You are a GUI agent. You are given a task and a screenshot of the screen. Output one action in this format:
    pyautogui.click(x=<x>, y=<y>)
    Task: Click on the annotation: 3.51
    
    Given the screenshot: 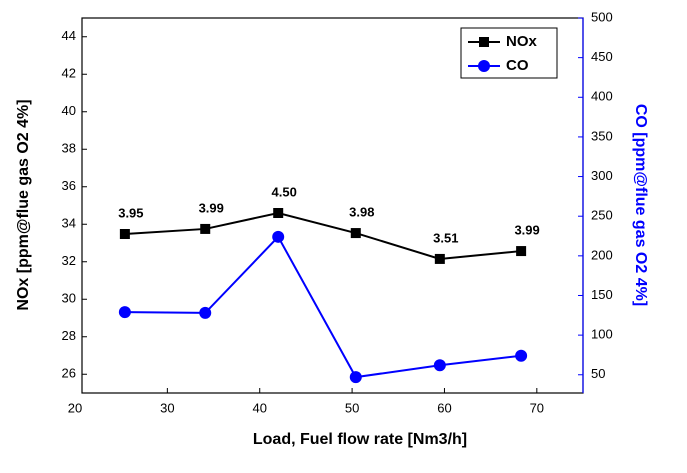 What is the action you would take?
    pyautogui.click(x=445, y=237)
    